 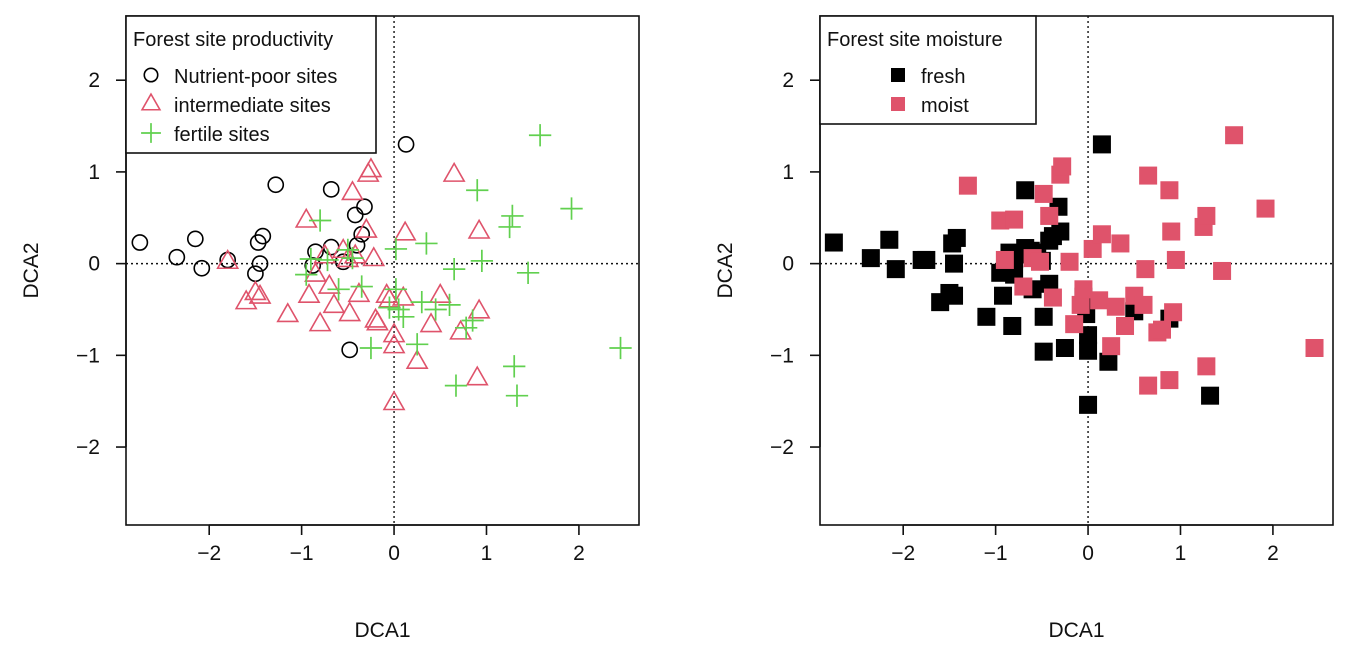 What do you see at coordinates (945, 106) in the screenshot?
I see `legend-entry-label: moist` at bounding box center [945, 106].